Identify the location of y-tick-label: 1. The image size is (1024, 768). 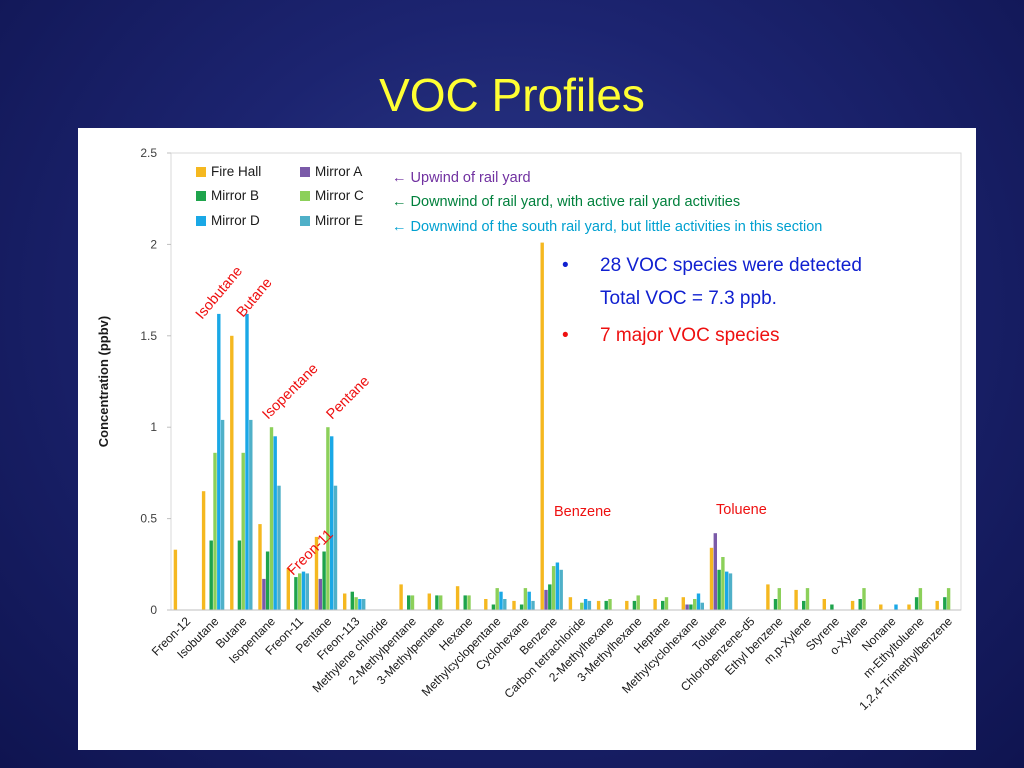
(153, 427).